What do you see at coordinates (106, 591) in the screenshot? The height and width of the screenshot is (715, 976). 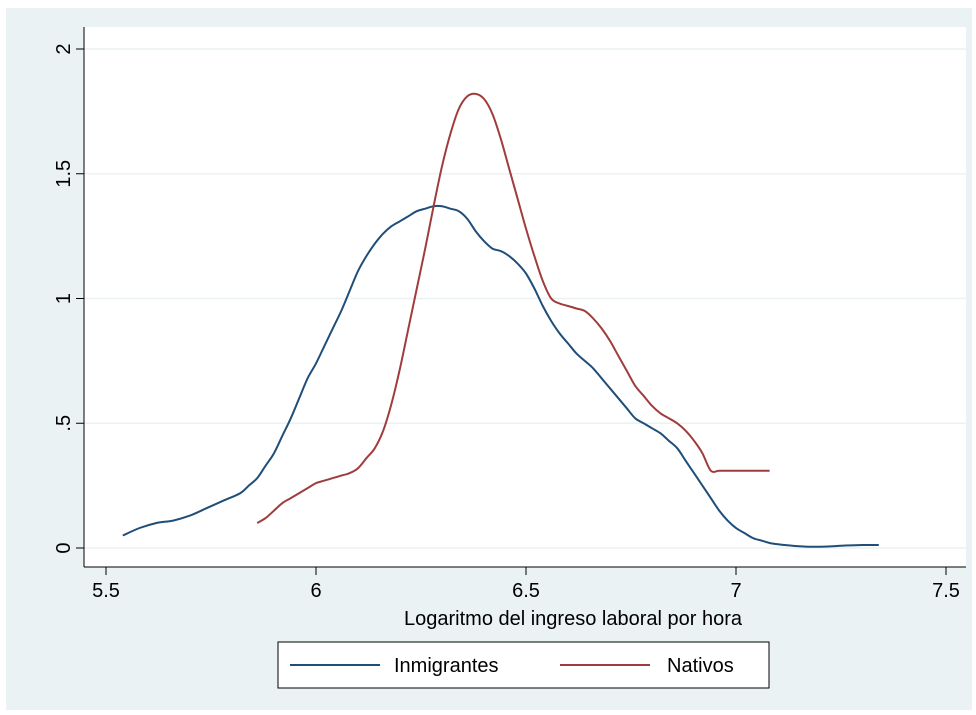 I see `x-tick-label: 5.5` at bounding box center [106, 591].